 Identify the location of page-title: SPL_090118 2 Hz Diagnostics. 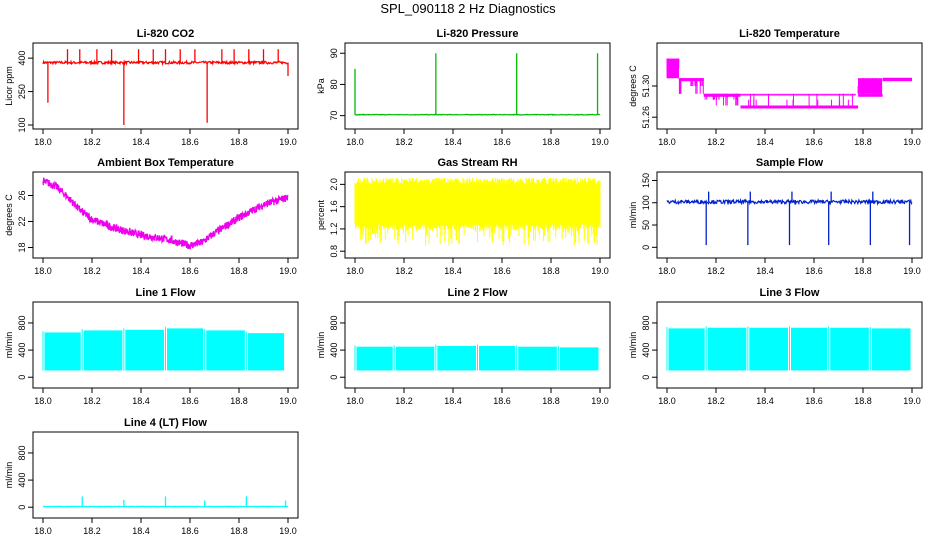
(468, 8).